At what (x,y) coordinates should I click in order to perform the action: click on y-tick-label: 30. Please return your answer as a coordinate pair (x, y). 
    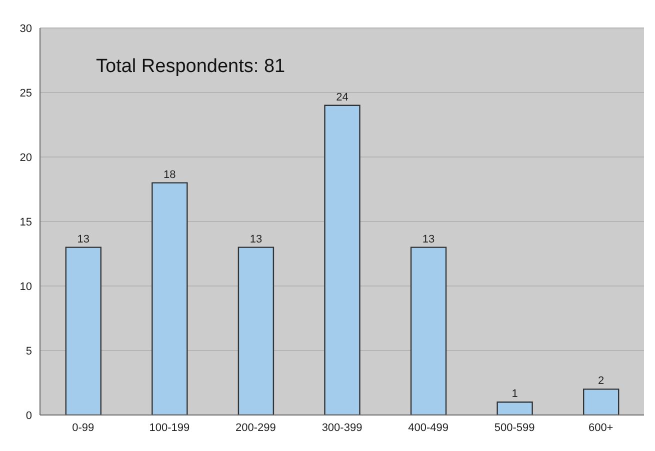
    Looking at the image, I should click on (26, 28).